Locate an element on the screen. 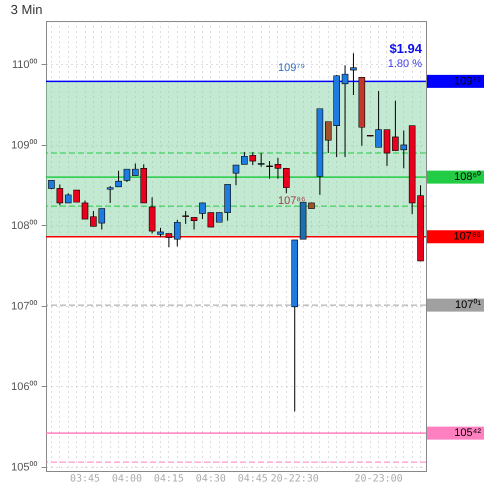 The width and height of the screenshot is (498, 493). ref-line-label: 109⁷⁹ is located at coordinates (467, 81).